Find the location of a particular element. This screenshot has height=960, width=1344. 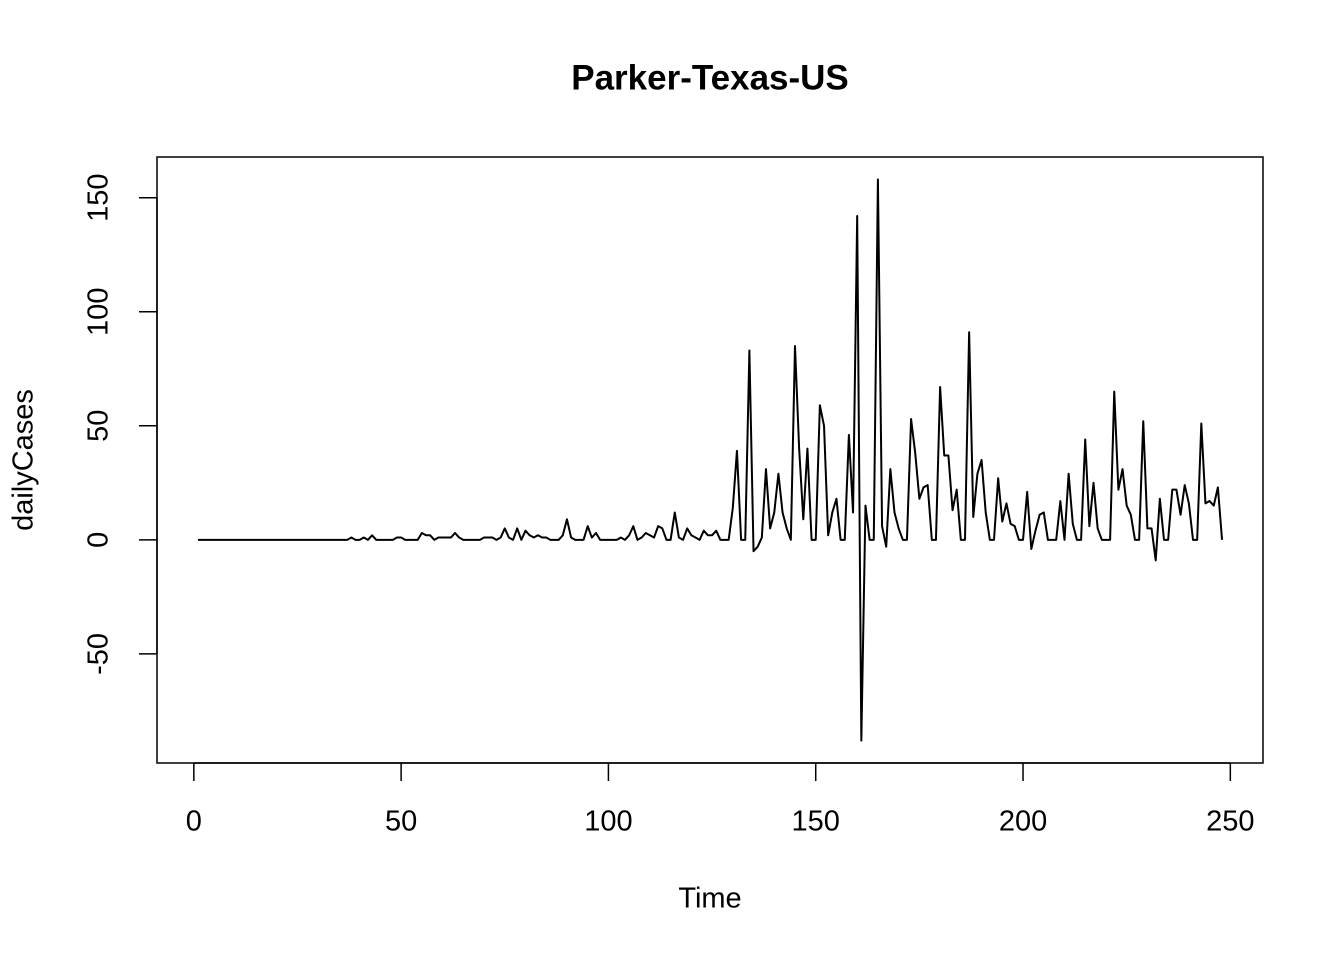

y-tick-label: 50 is located at coordinates (99, 426).